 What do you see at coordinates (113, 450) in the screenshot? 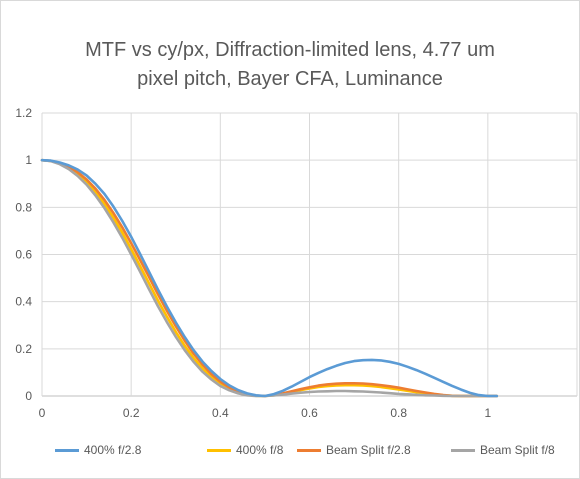
I see `legend-label: 400% f/2.8` at bounding box center [113, 450].